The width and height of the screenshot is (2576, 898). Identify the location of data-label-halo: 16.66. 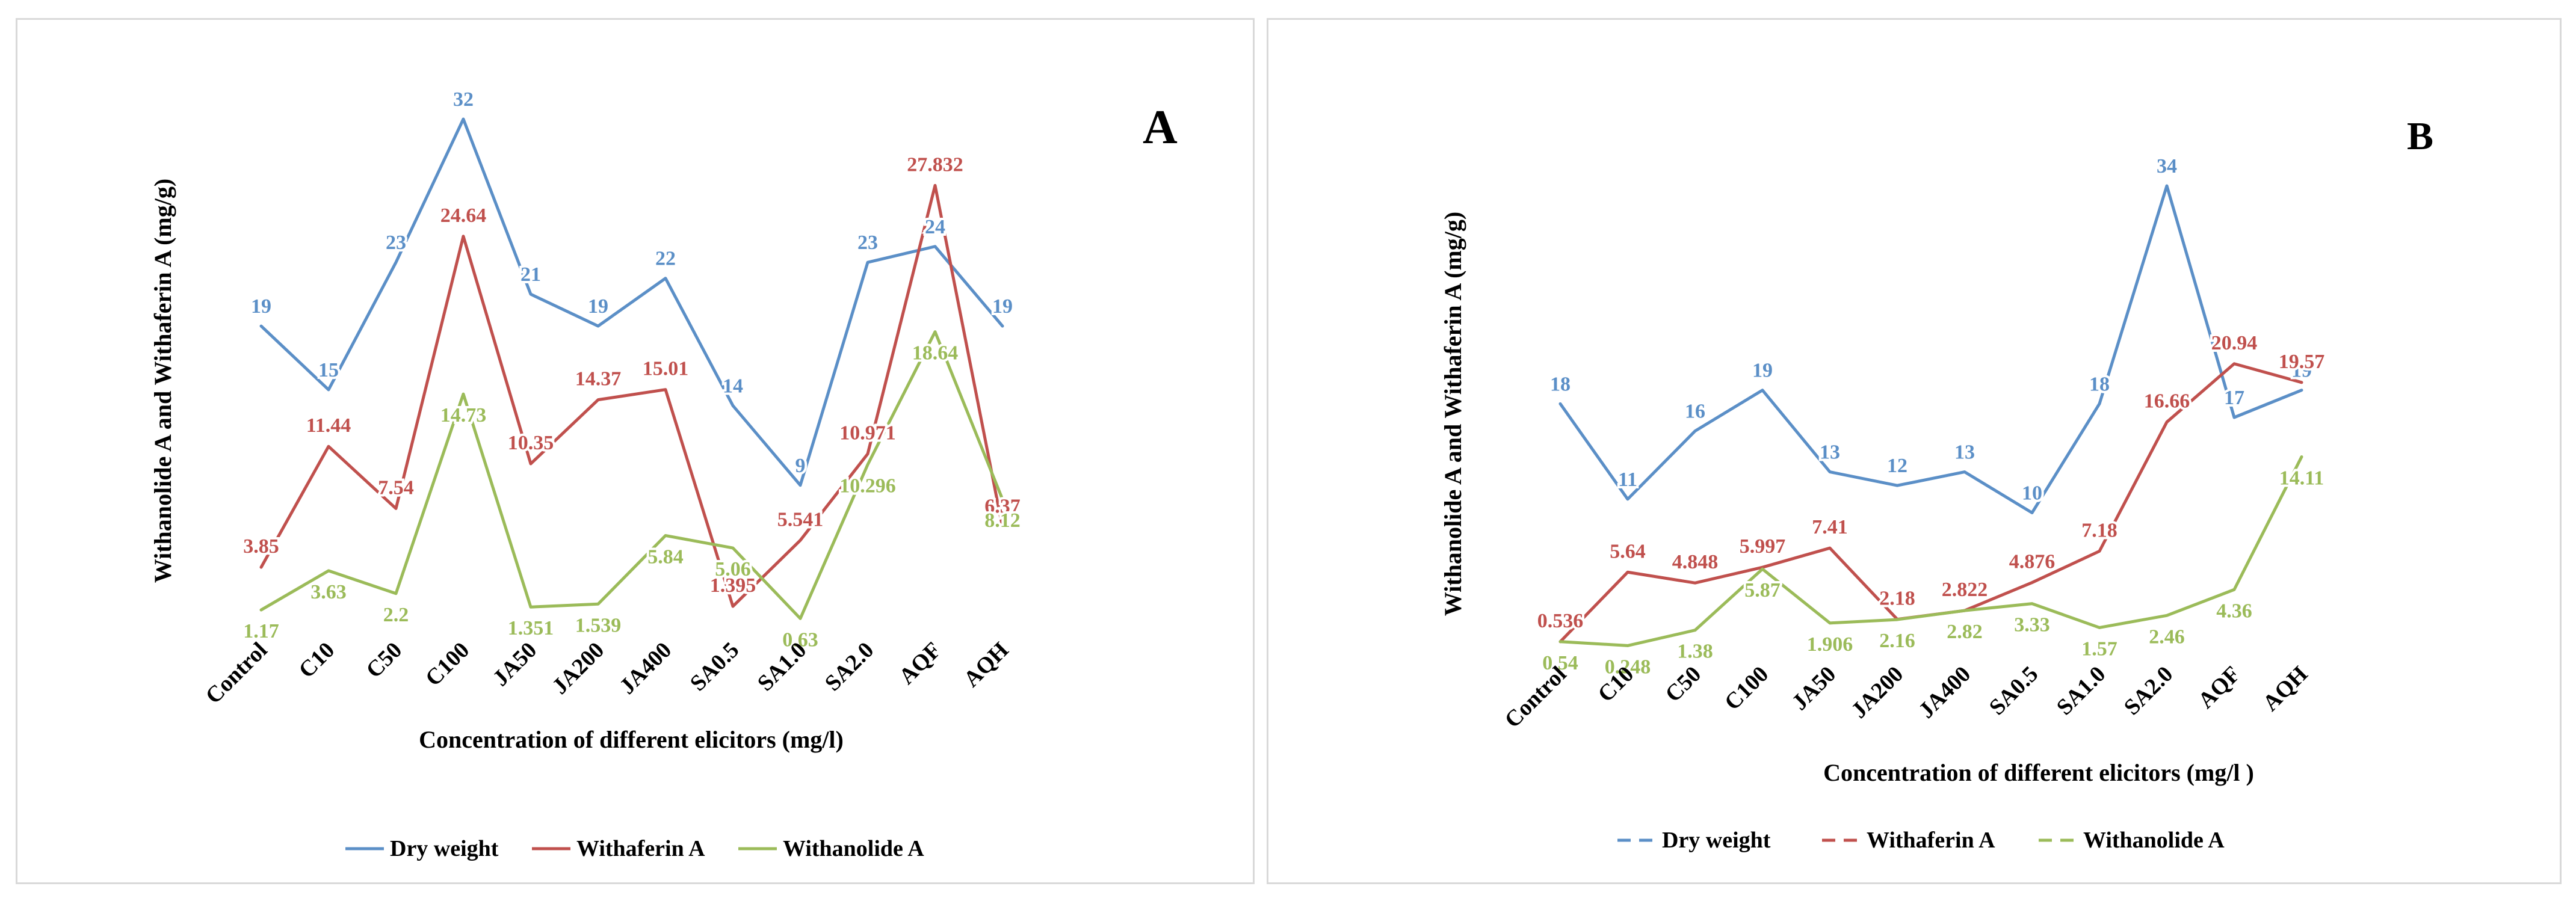
(2167, 402).